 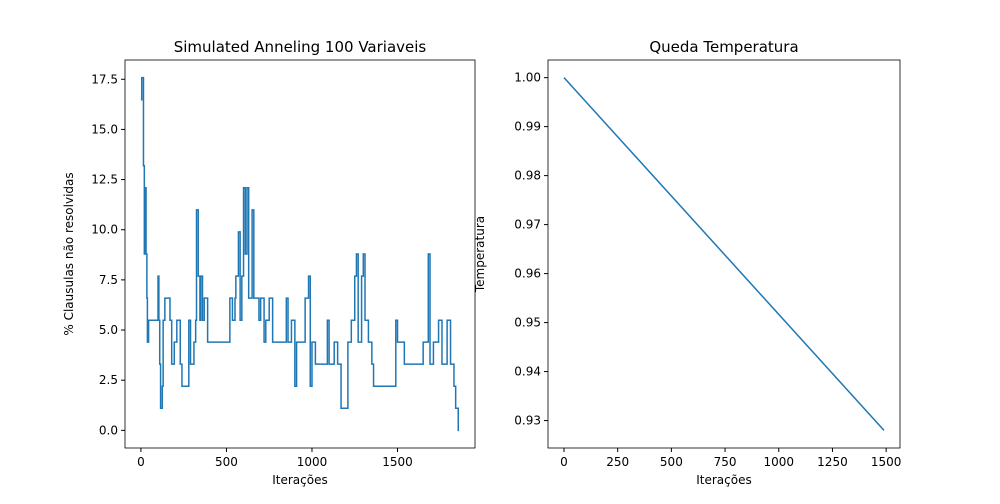 I want to click on x-tick-label: 1250, so click(x=832, y=462).